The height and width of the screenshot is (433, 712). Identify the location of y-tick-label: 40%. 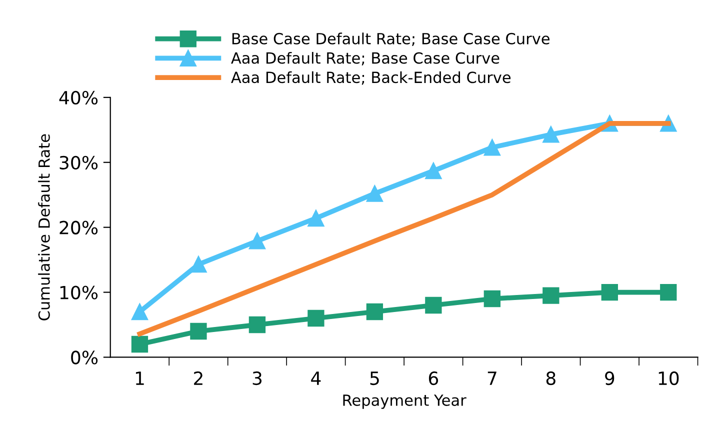
(78, 97).